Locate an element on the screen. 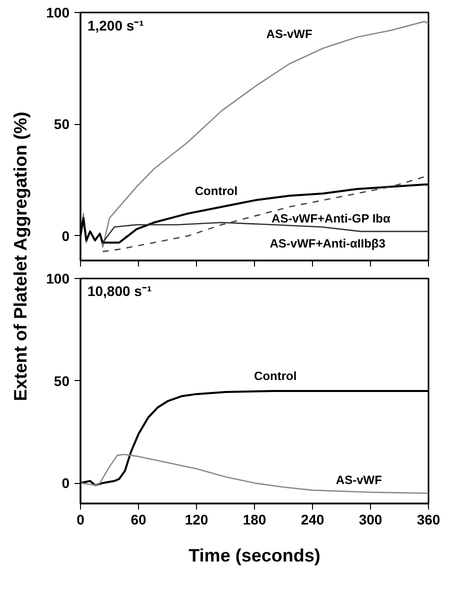  x-tick-label: 0 is located at coordinates (80, 520).